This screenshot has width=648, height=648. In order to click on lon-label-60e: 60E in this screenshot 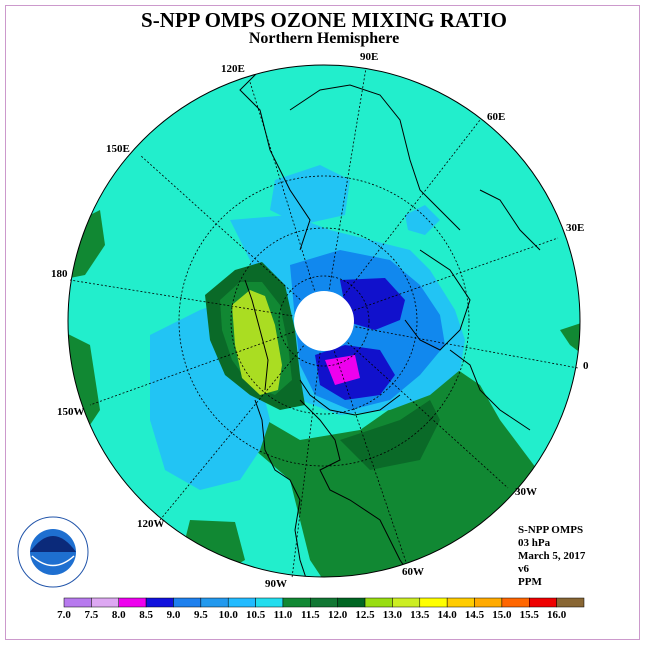, I will do `click(496, 117)`.